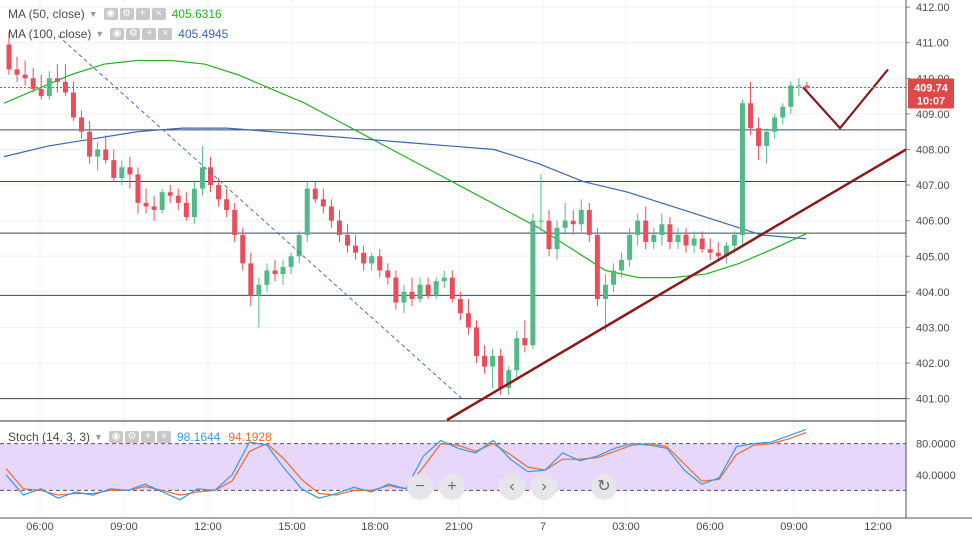  What do you see at coordinates (604, 487) in the screenshot?
I see `reset-chart-button: ↻` at bounding box center [604, 487].